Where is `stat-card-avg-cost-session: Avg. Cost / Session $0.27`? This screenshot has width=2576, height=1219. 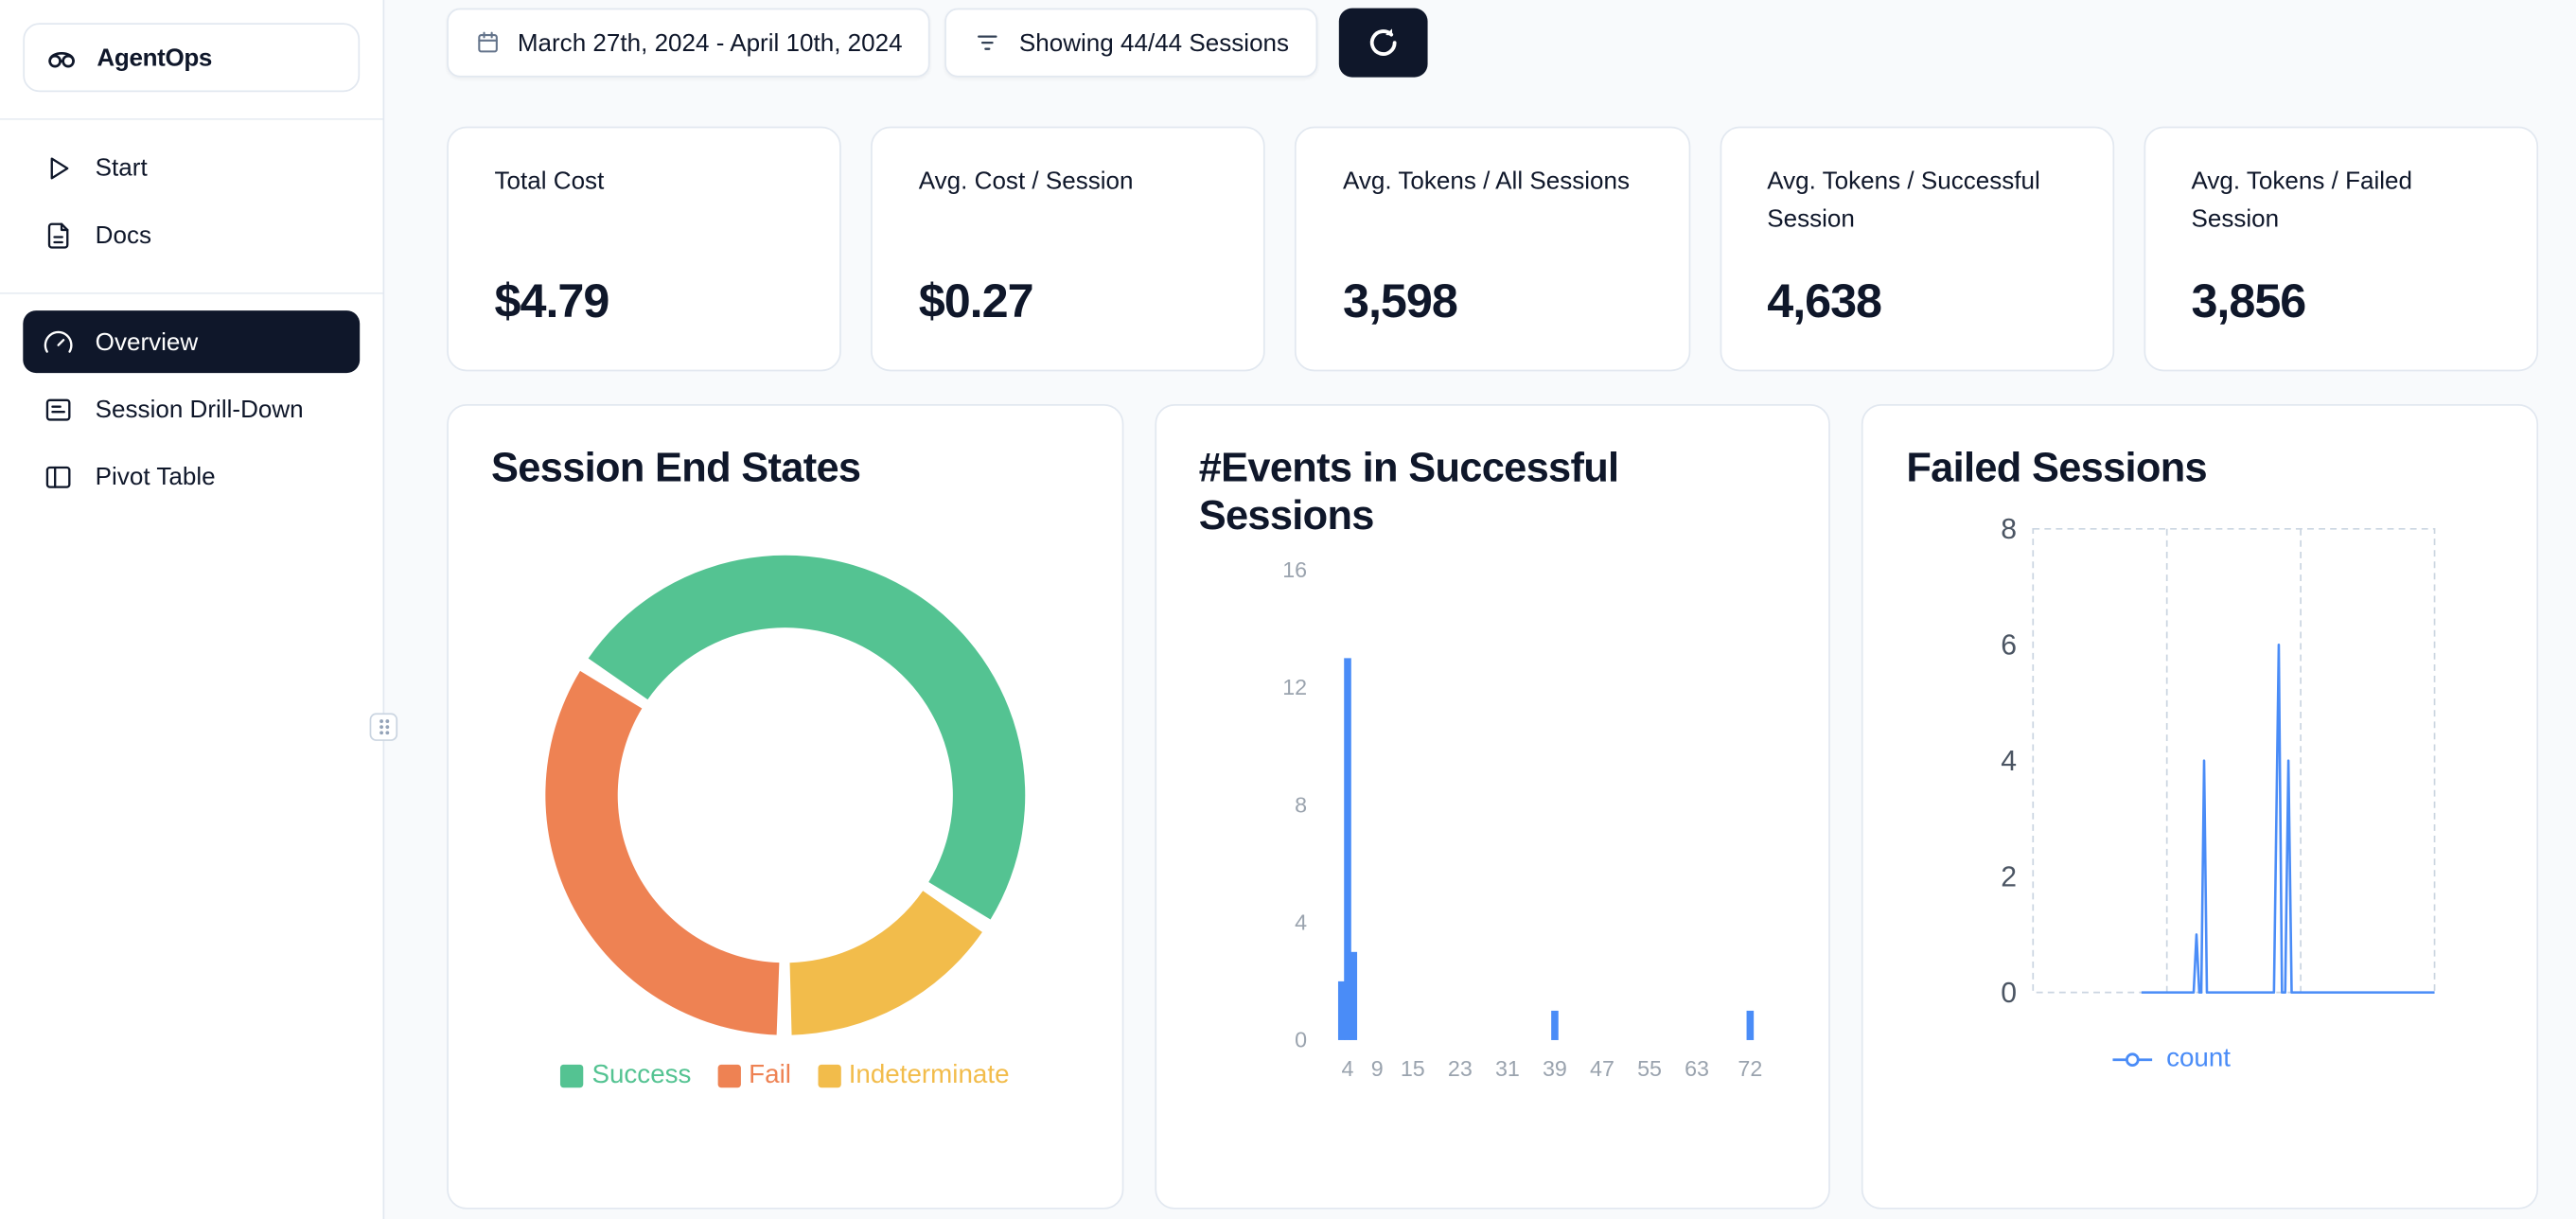
stat-card-avg-cost-session: Avg. Cost / Session $0.27 is located at coordinates (1068, 249).